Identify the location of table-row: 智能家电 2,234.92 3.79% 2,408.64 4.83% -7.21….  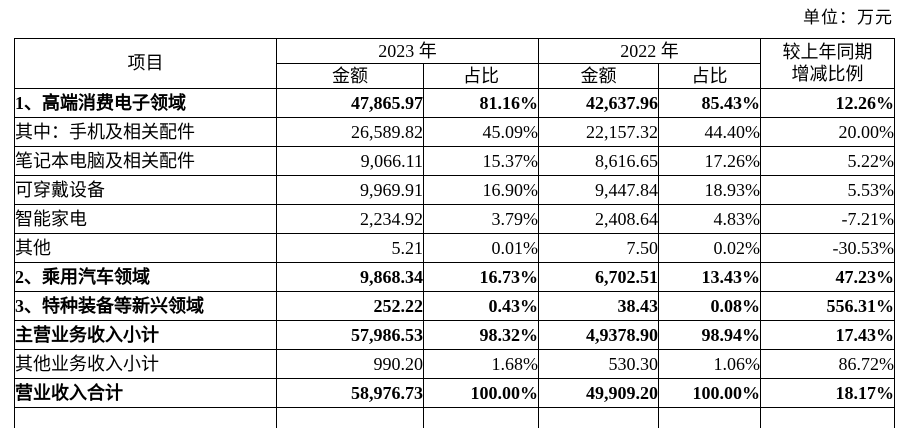
(455, 219).